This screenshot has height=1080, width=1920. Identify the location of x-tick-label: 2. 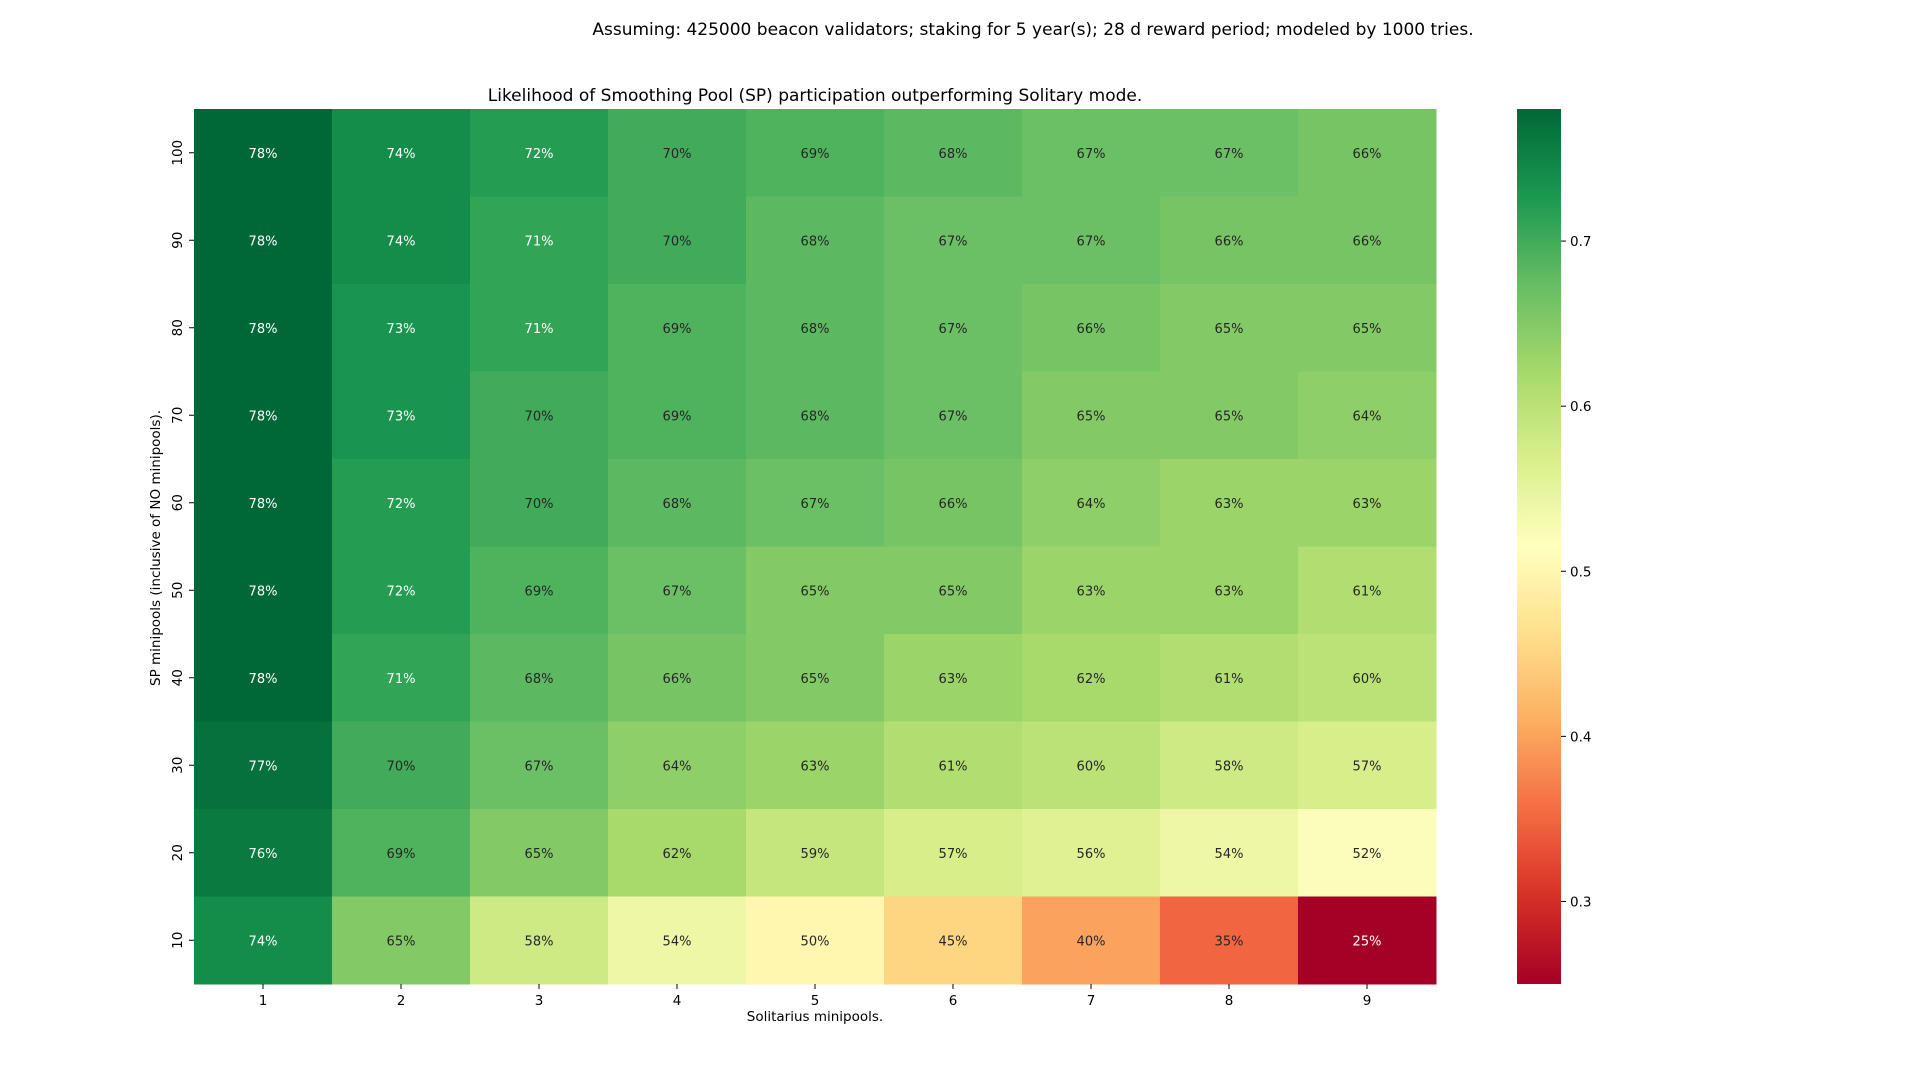
(401, 1001).